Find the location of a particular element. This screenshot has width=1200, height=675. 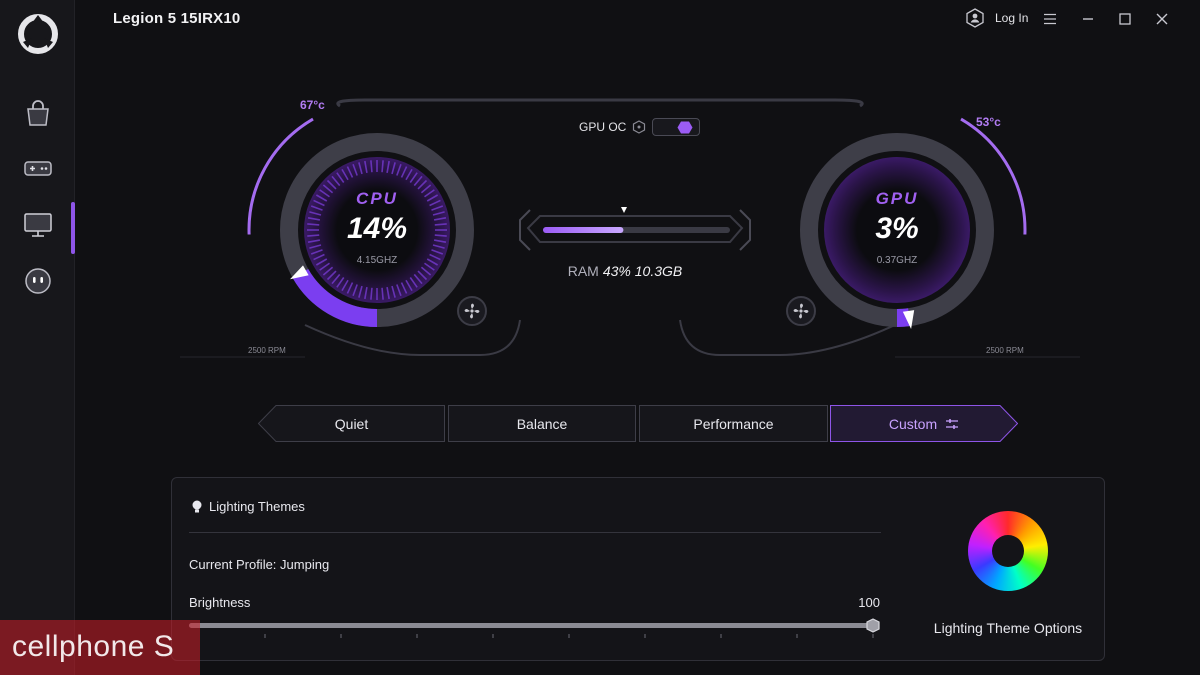

shopping-bag-icon is located at coordinates (38, 113).